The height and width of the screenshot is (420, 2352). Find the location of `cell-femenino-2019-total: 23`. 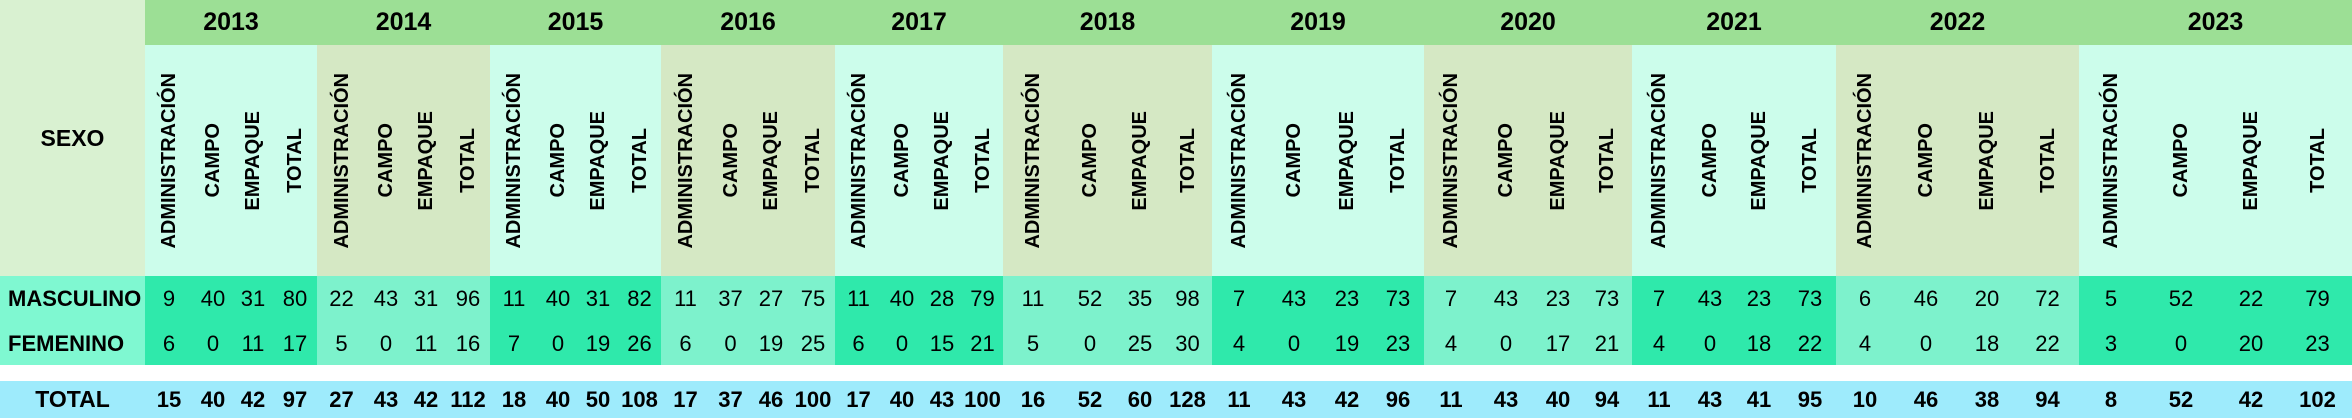

cell-femenino-2019-total: 23 is located at coordinates (1398, 343).